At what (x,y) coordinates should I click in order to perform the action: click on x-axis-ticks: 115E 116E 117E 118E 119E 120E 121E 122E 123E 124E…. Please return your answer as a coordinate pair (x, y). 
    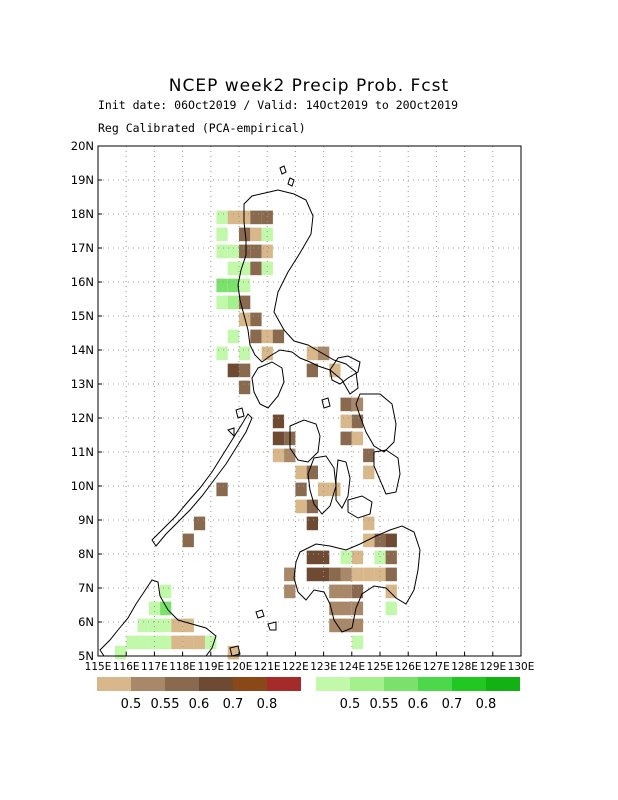
    Looking at the image, I should click on (310, 662).